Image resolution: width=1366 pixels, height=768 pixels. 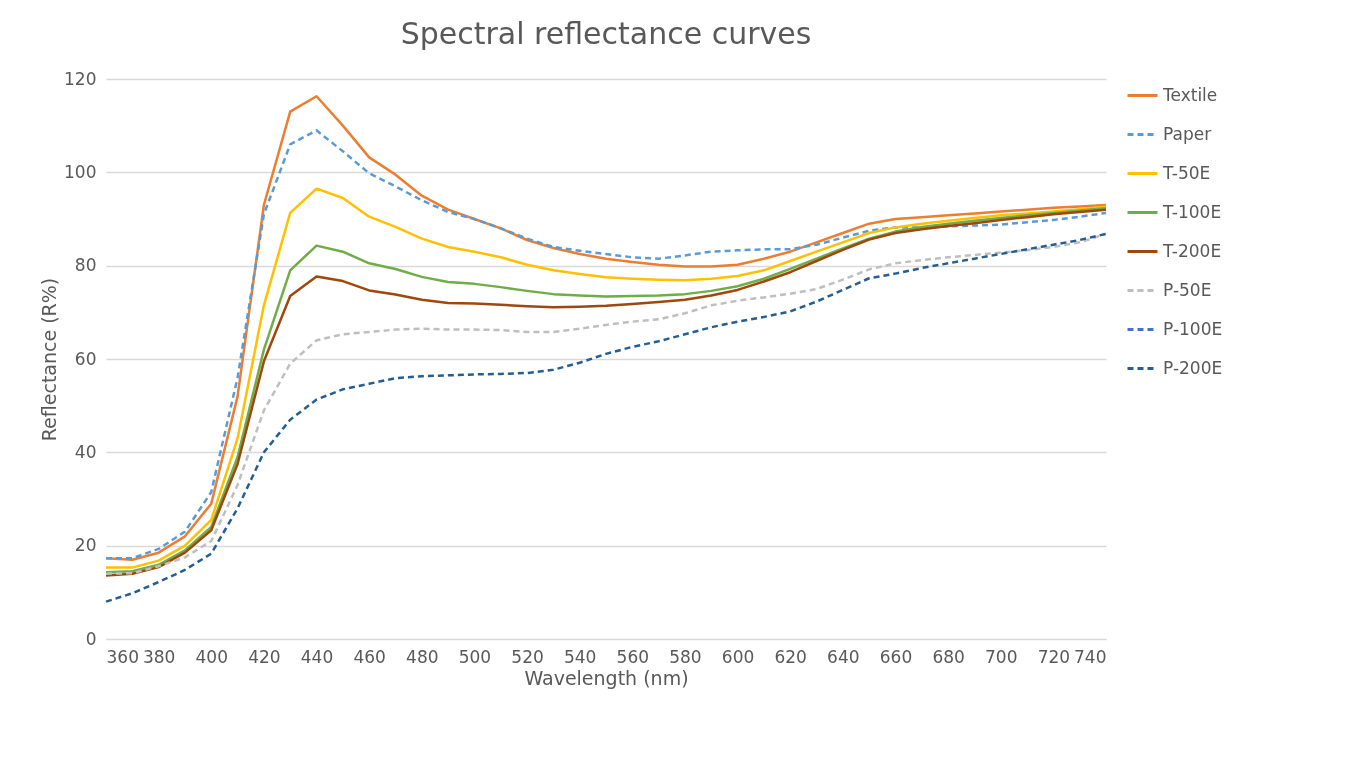 What do you see at coordinates (738, 656) in the screenshot?
I see `x-tick-label: 600` at bounding box center [738, 656].